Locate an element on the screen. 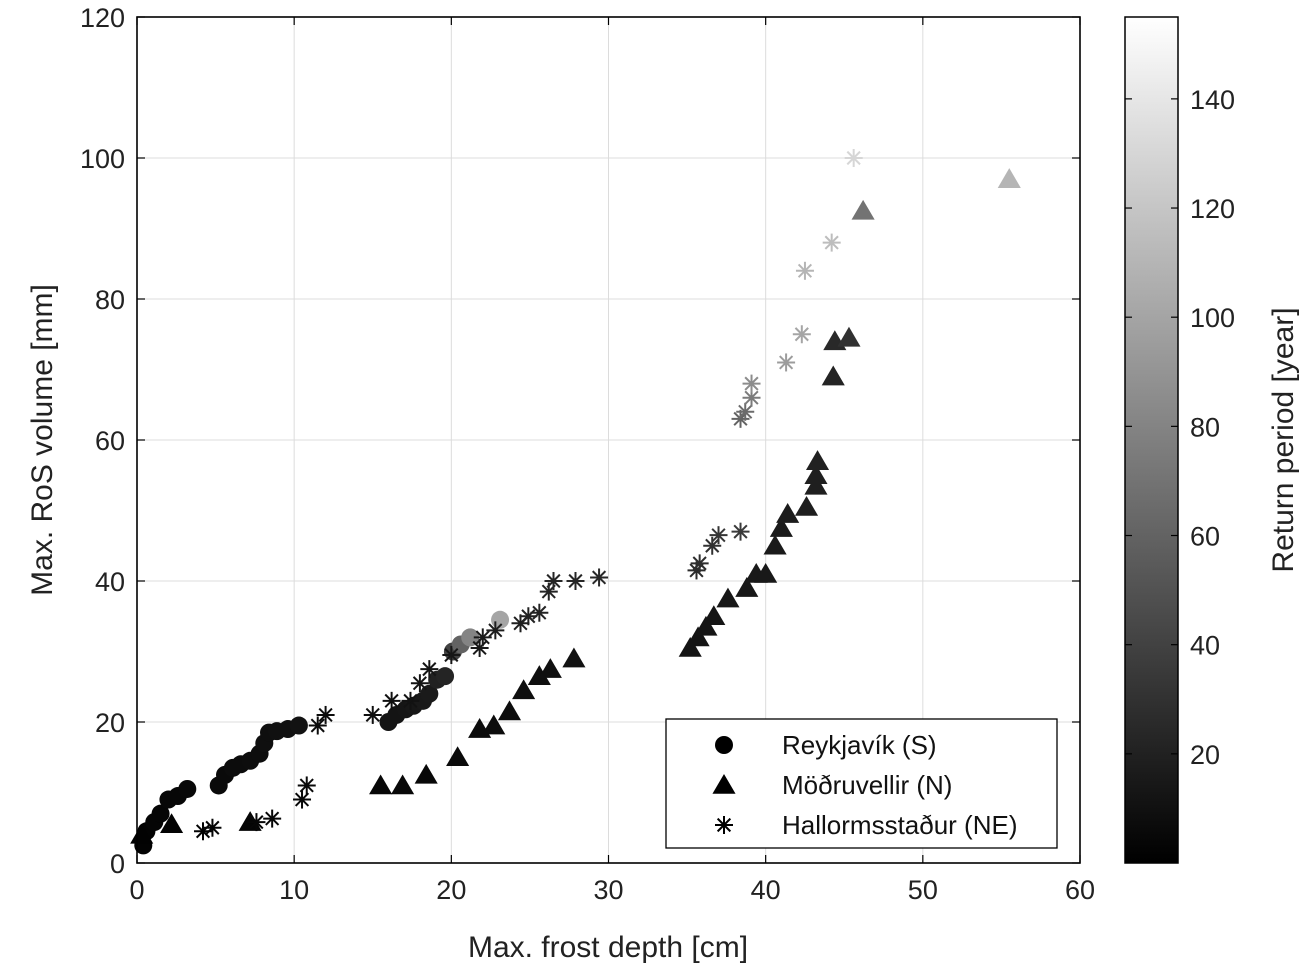 The height and width of the screenshot is (967, 1314). colorbar-tick-label: 80 is located at coordinates (1205, 427).